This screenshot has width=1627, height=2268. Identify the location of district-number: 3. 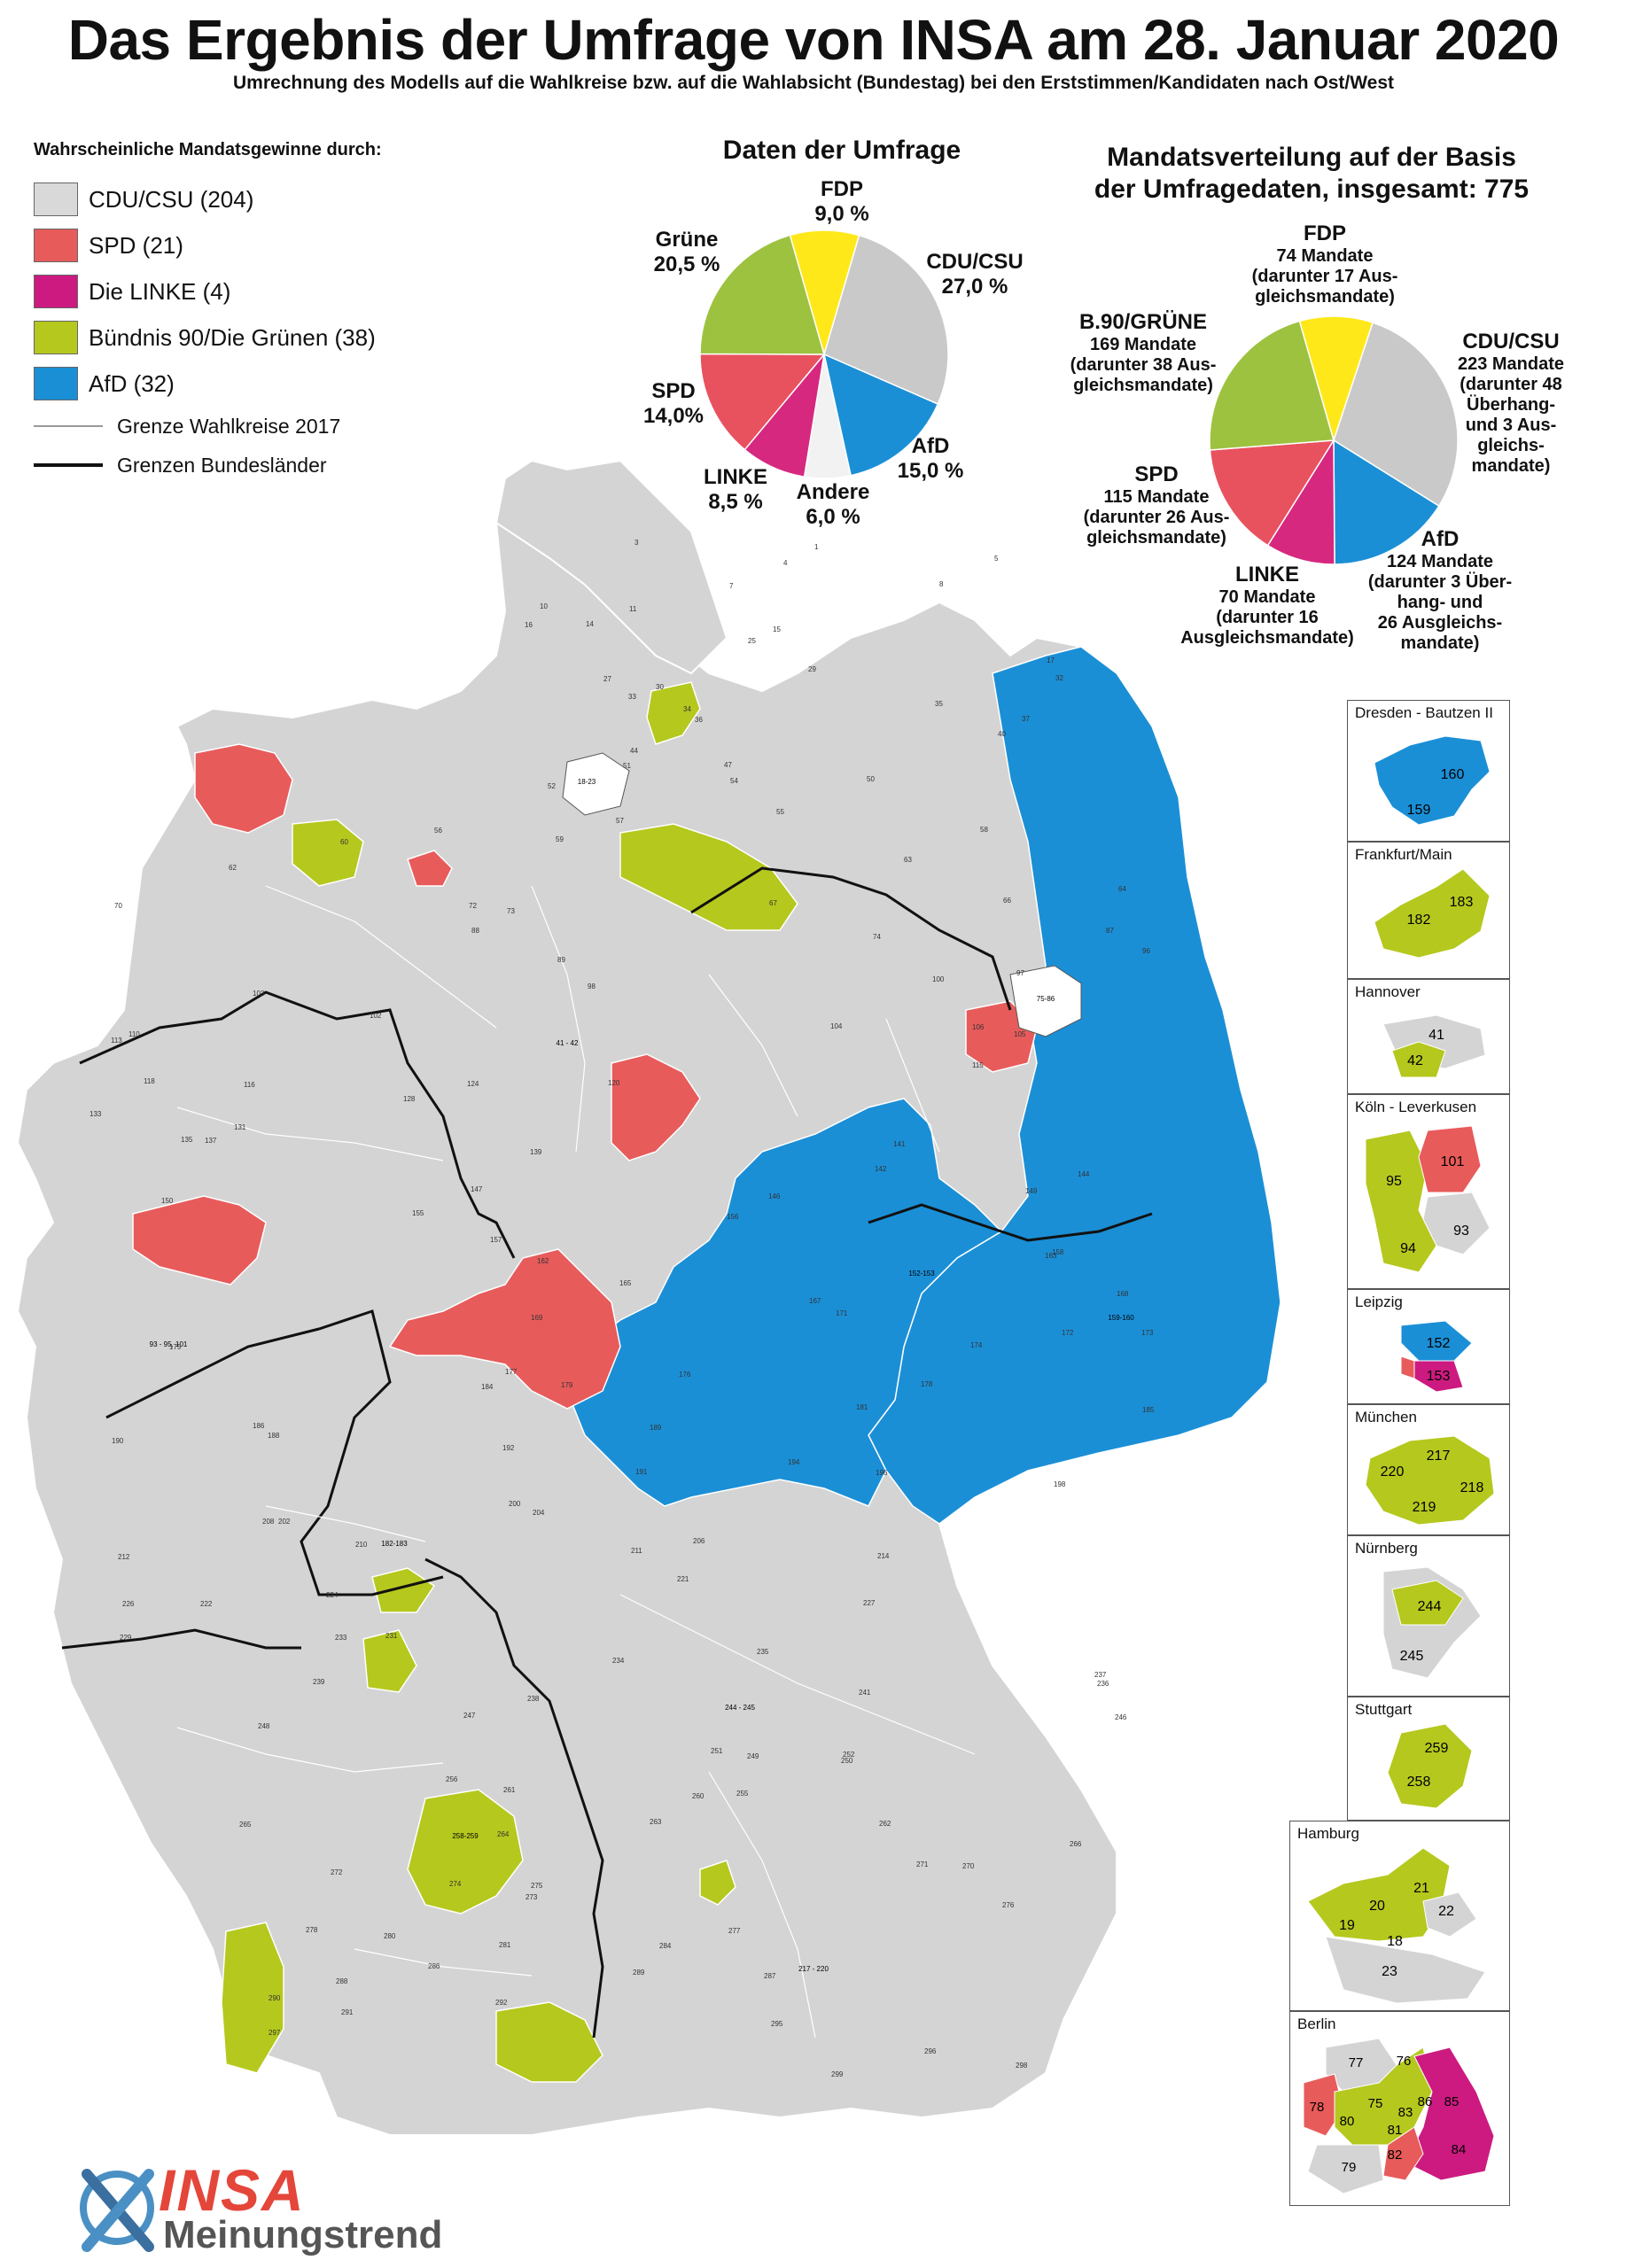
(636, 543).